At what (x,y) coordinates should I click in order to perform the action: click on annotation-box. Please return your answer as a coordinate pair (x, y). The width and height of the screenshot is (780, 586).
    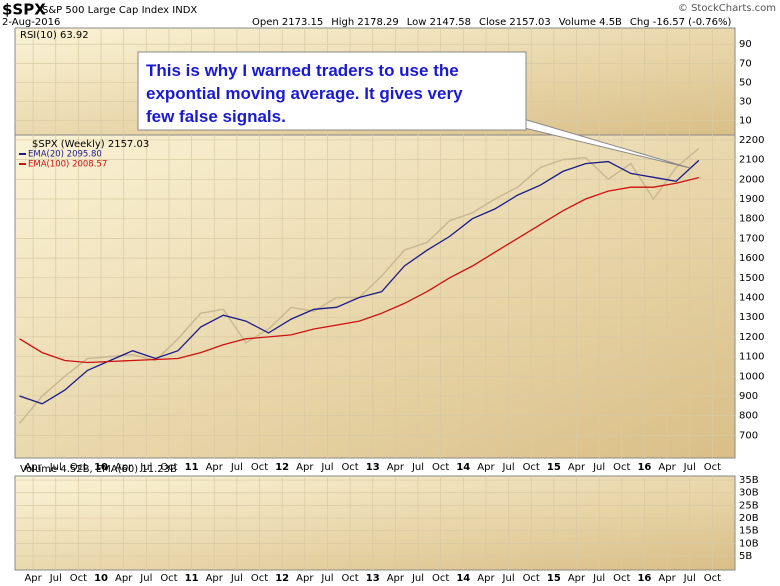
    Looking at the image, I should click on (332, 91).